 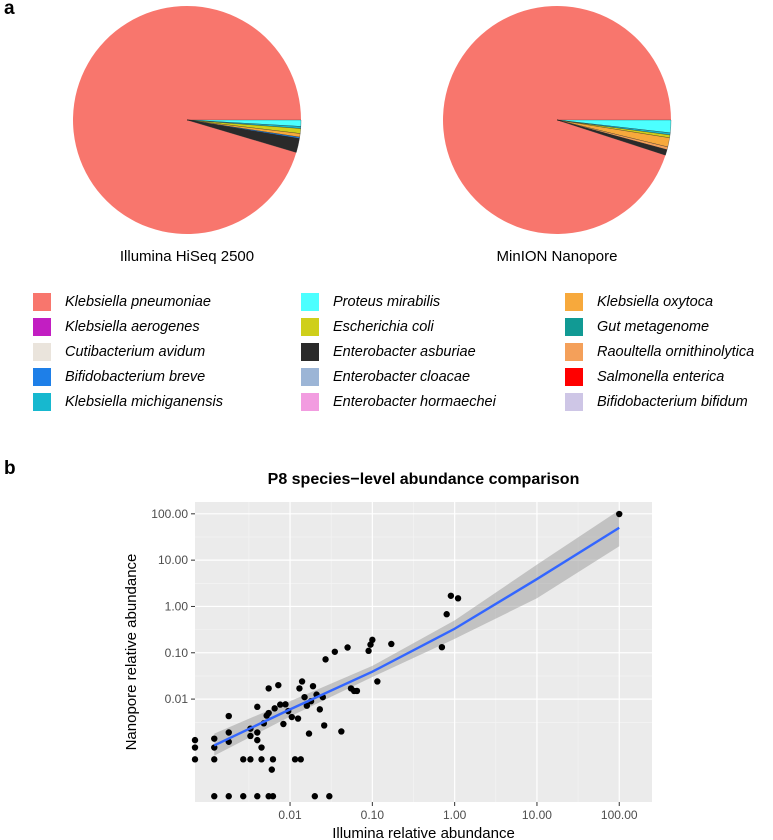 I want to click on legend-item: Proteus mirabilis, so click(x=370, y=302).